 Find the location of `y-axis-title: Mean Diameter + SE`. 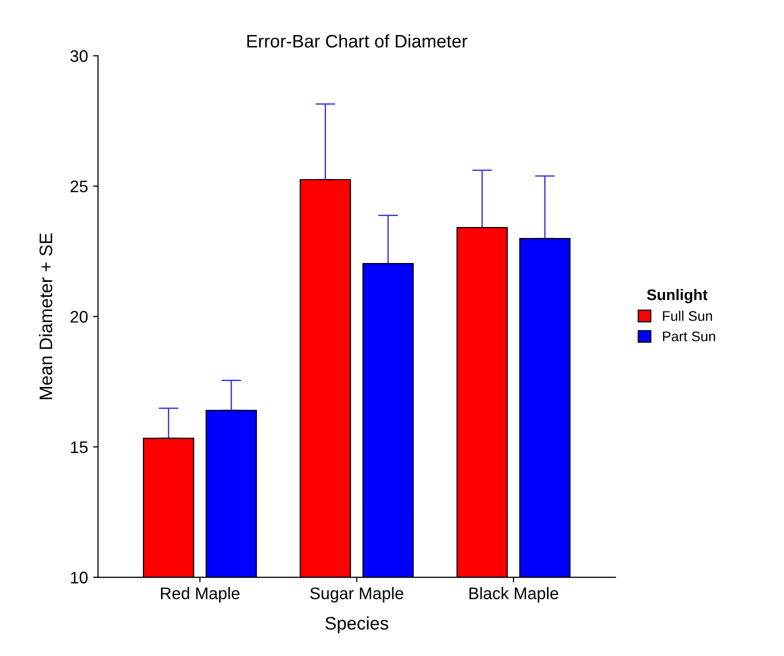

y-axis-title: Mean Diameter + SE is located at coordinates (45, 316).